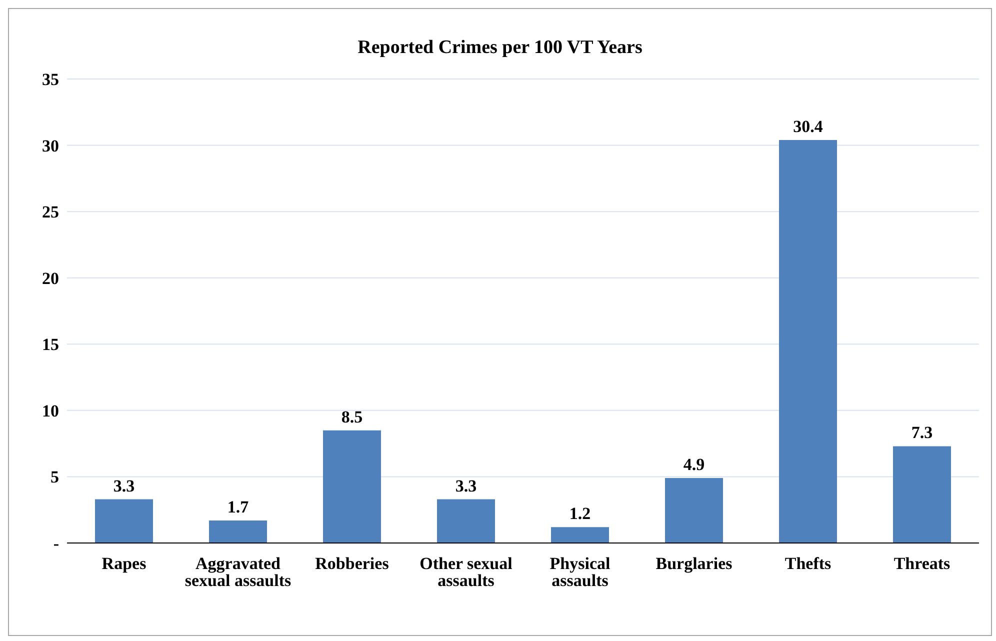  I want to click on x-tick-label: Robberies, so click(352, 564).